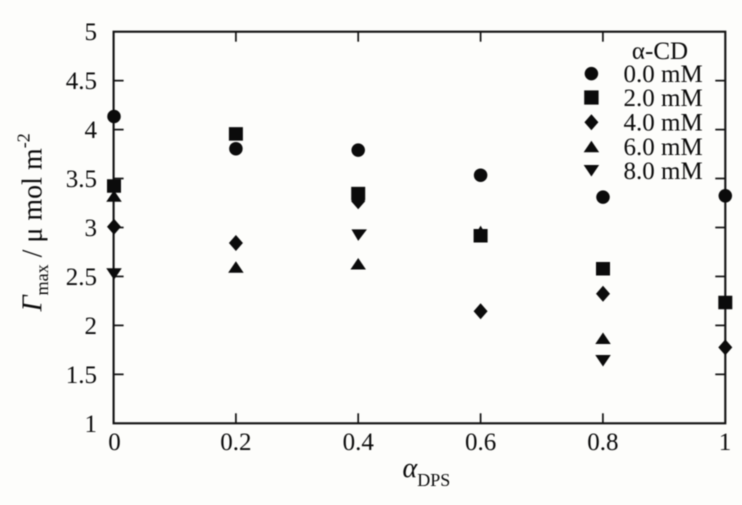 Image resolution: width=742 pixels, height=505 pixels. What do you see at coordinates (663, 171) in the screenshot?
I see `svg-text: 8.0 mM` at bounding box center [663, 171].